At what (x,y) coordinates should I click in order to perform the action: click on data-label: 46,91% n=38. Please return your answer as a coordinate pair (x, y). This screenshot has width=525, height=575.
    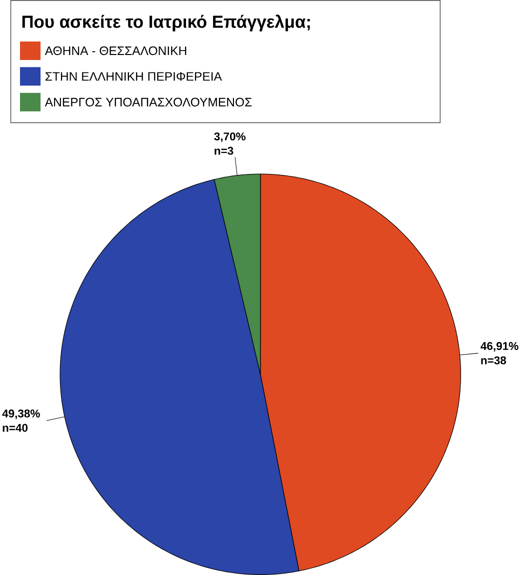
    Looking at the image, I should click on (499, 353).